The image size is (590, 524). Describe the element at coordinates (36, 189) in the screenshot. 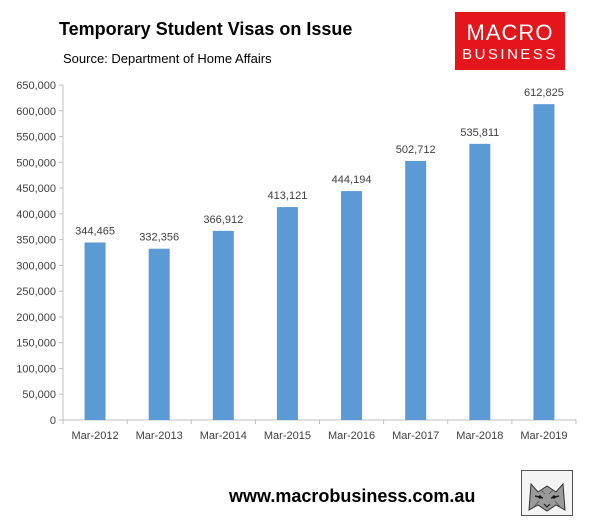

I see `y-tick-label: 450,000` at that location.